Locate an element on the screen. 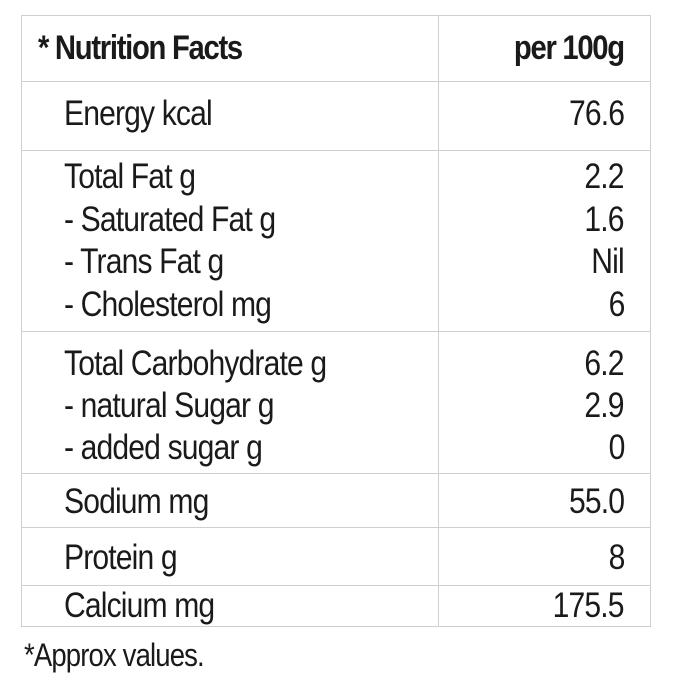 Image resolution: width=690 pixels, height=690 pixels. nutrient-label: Total Carbohydrate g is located at coordinates (195, 363).